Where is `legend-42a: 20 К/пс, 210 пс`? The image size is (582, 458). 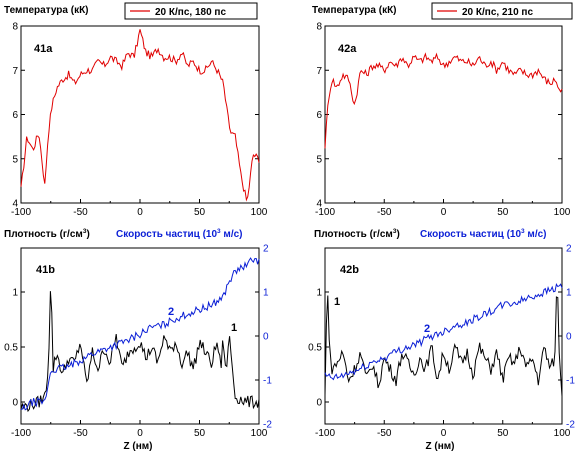 legend-42a: 20 К/пс, 210 пс is located at coordinates (502, 11).